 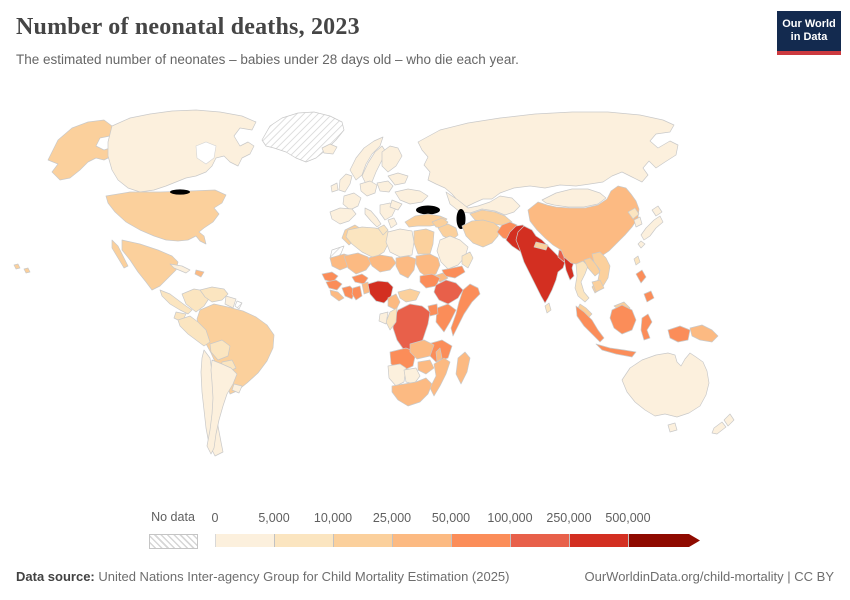 What do you see at coordinates (380, 292) in the screenshot?
I see `country-nigeria` at bounding box center [380, 292].